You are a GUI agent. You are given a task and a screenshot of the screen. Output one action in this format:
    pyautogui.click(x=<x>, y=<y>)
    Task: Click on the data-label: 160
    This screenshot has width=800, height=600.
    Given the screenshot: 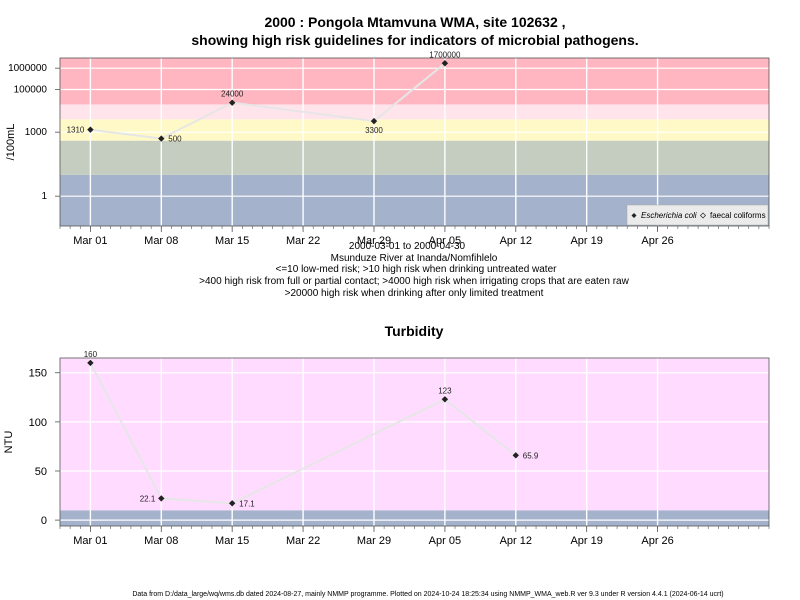 What is the action you would take?
    pyautogui.click(x=91, y=354)
    